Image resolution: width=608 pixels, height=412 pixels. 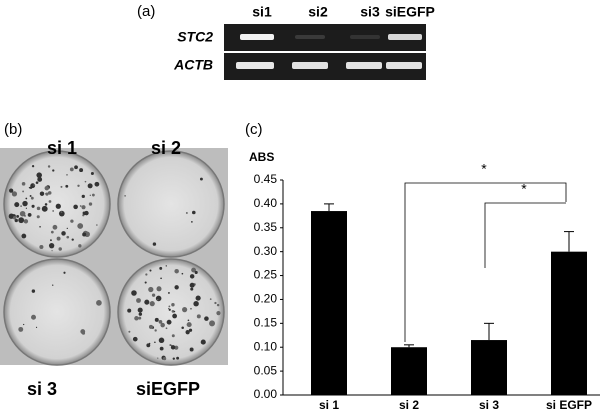 What do you see at coordinates (266, 394) in the screenshot?
I see `y-tick-label: 0.00` at bounding box center [266, 394].